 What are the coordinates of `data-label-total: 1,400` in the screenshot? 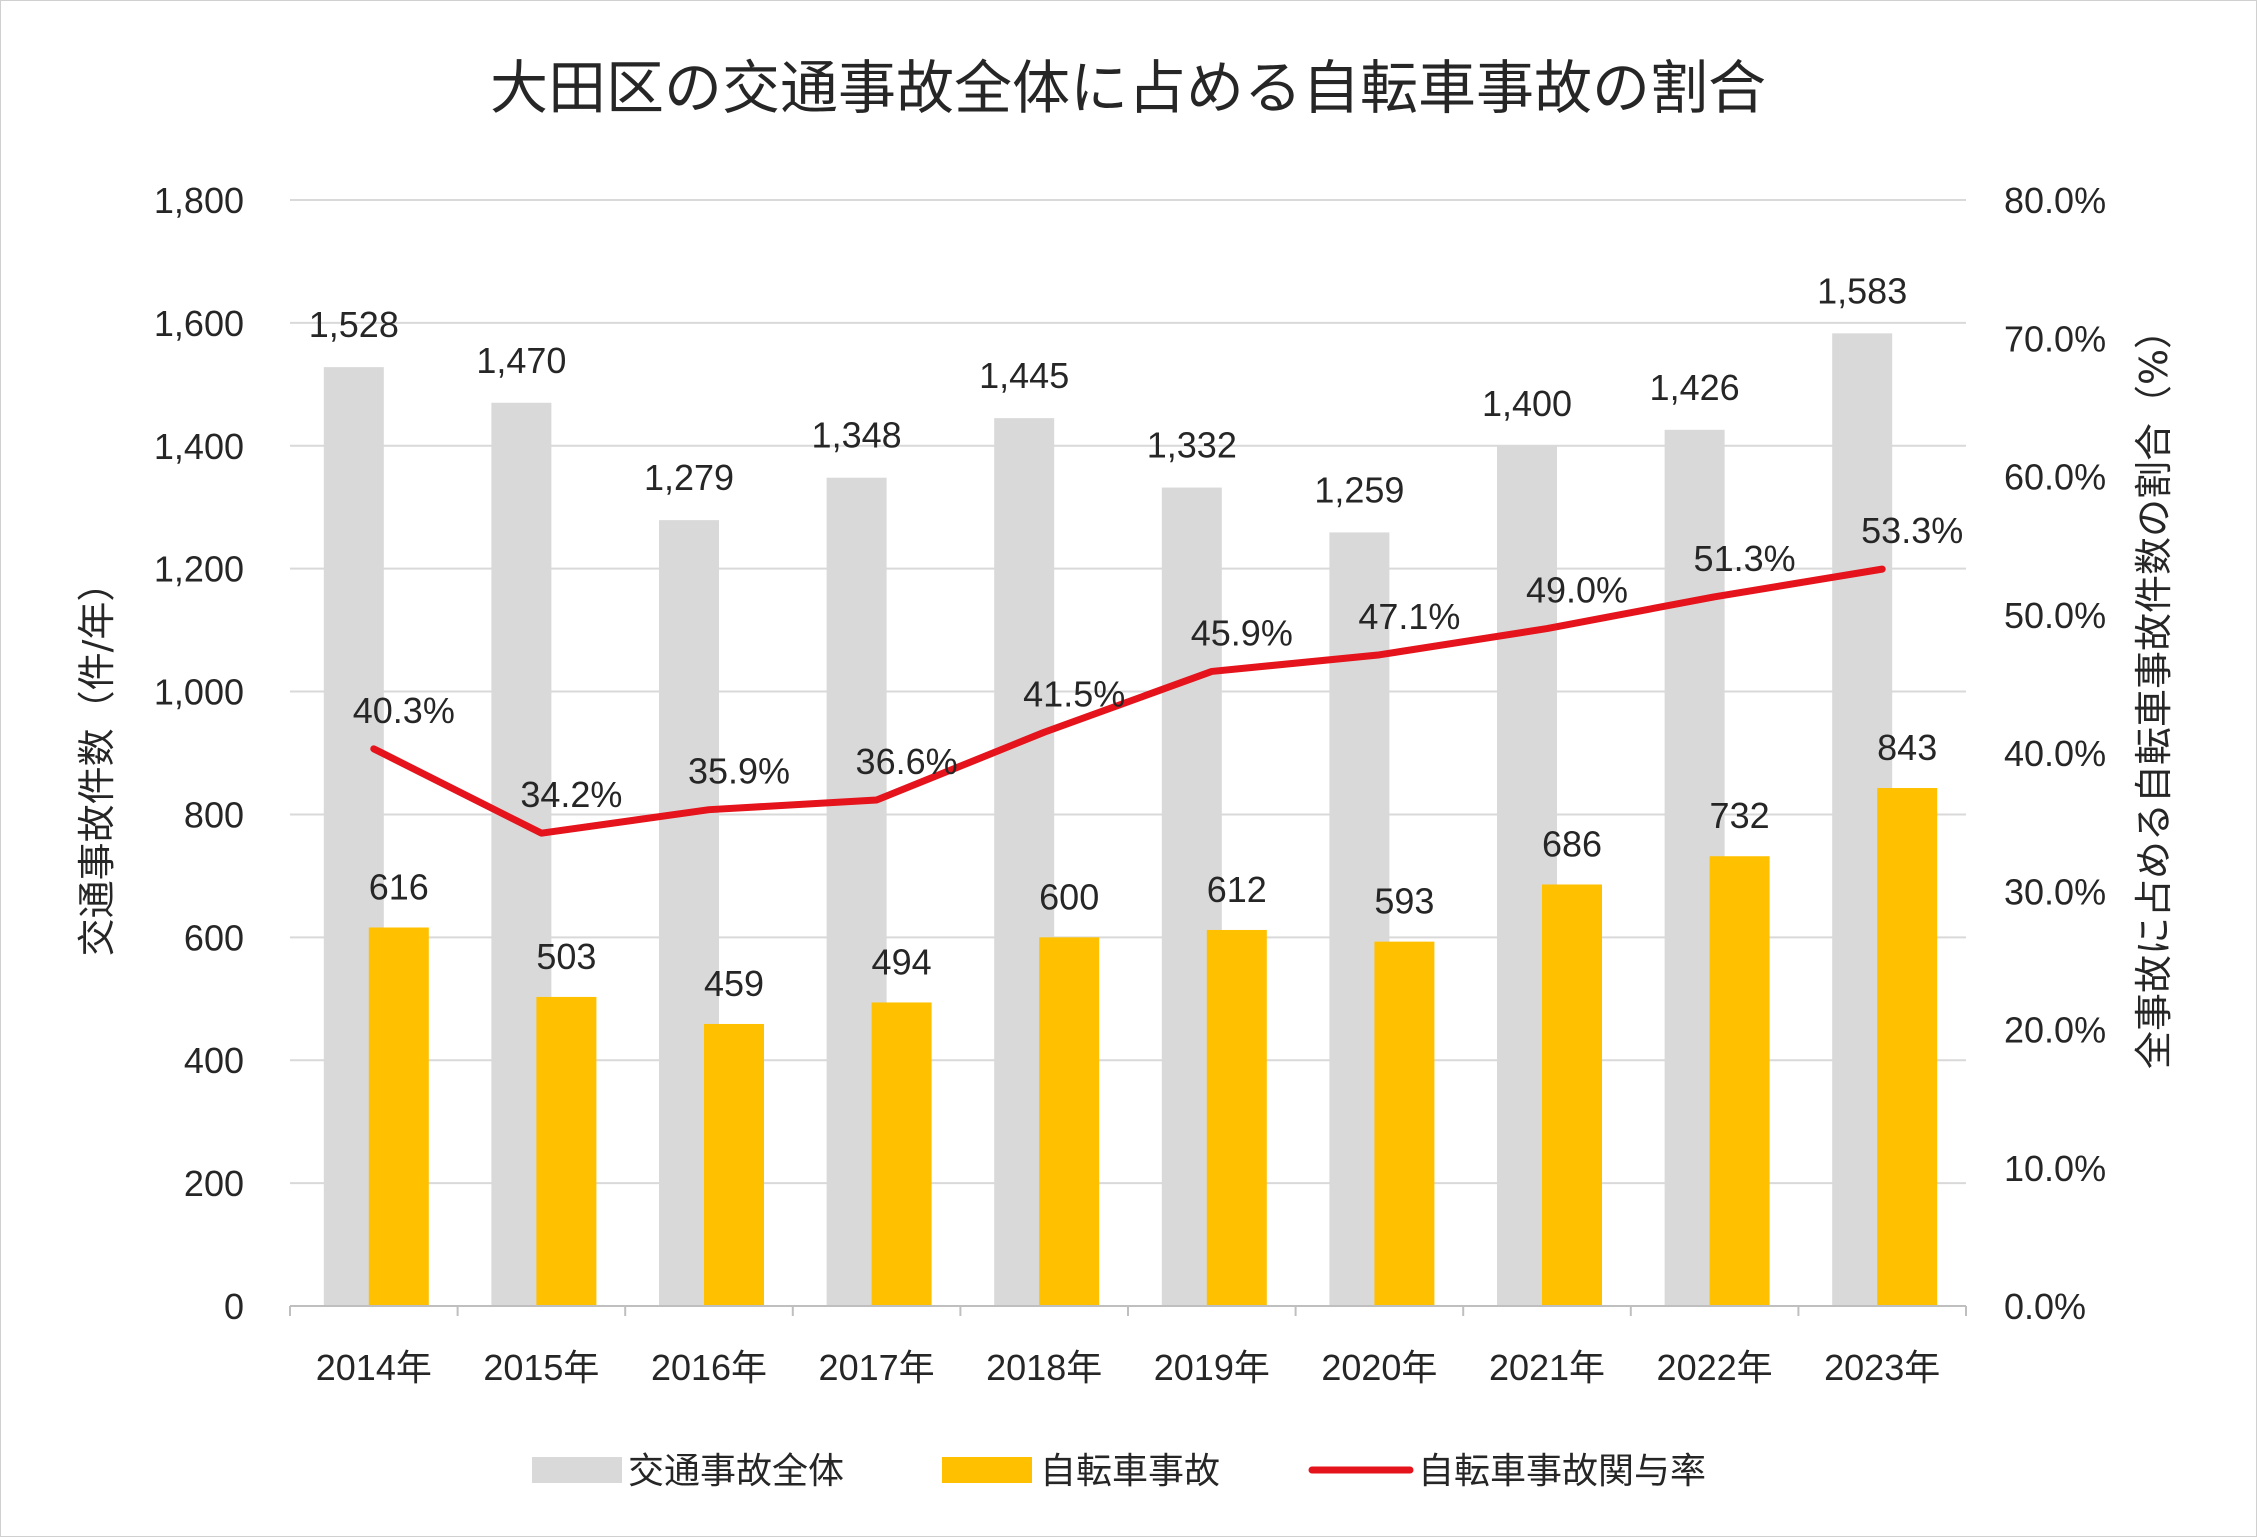 It's located at (1527, 403).